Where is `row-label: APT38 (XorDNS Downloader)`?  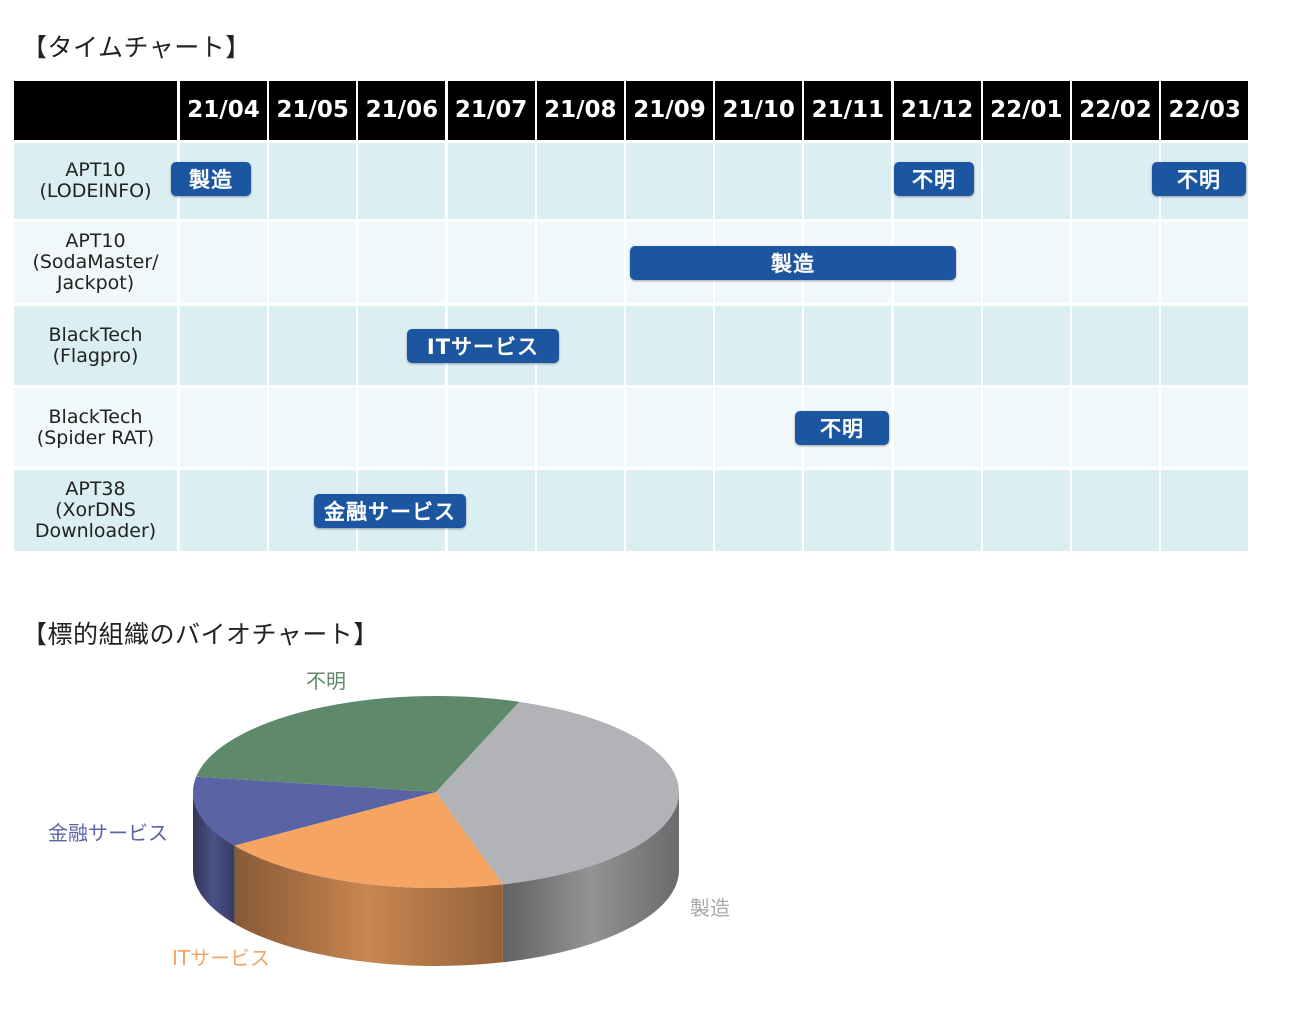 row-label: APT38 (XorDNS Downloader) is located at coordinates (95, 510).